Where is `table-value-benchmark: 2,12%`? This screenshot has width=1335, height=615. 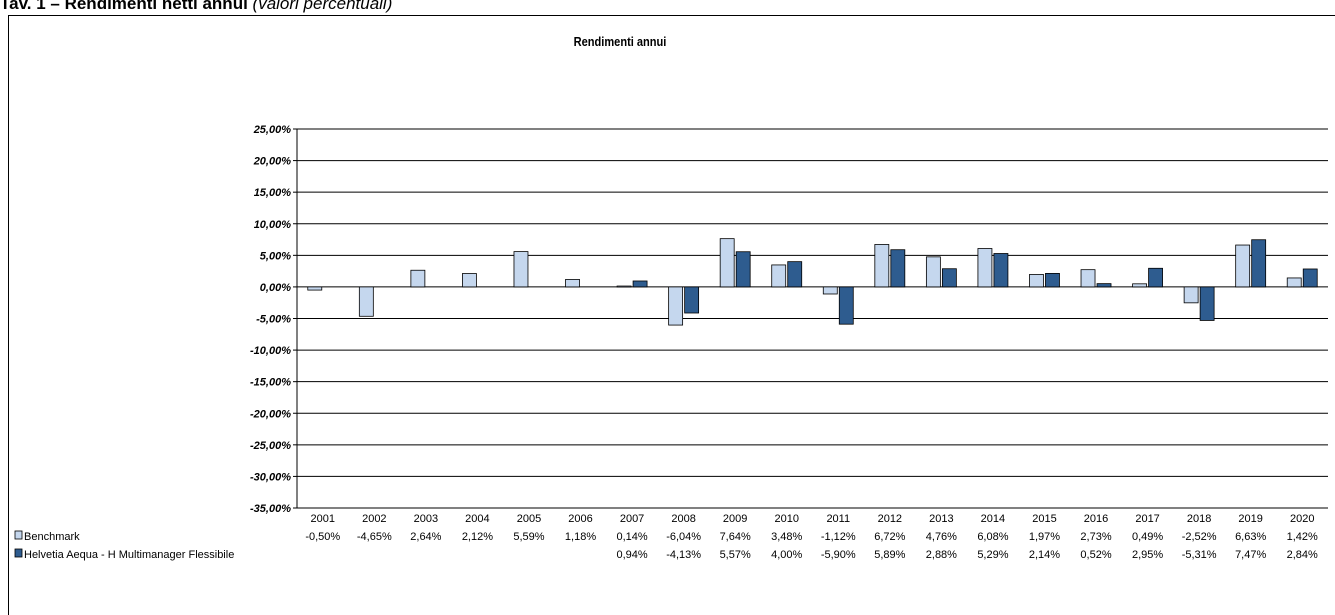
table-value-benchmark: 2,12% is located at coordinates (477, 537).